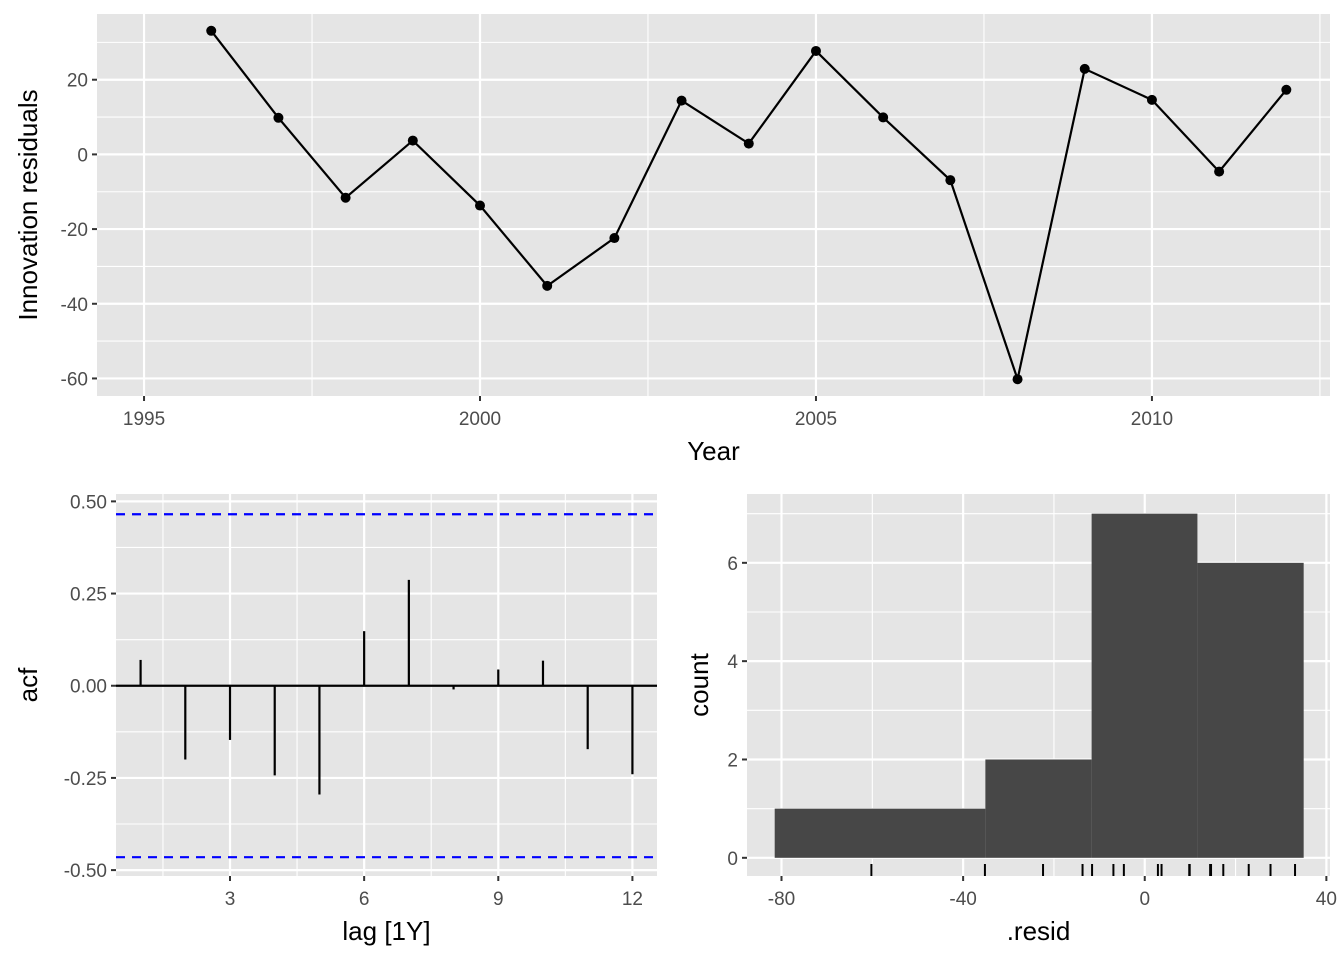 This screenshot has width=1344, height=960. What do you see at coordinates (386, 931) in the screenshot?
I see `x-axis-title: lag [1Y]` at bounding box center [386, 931].